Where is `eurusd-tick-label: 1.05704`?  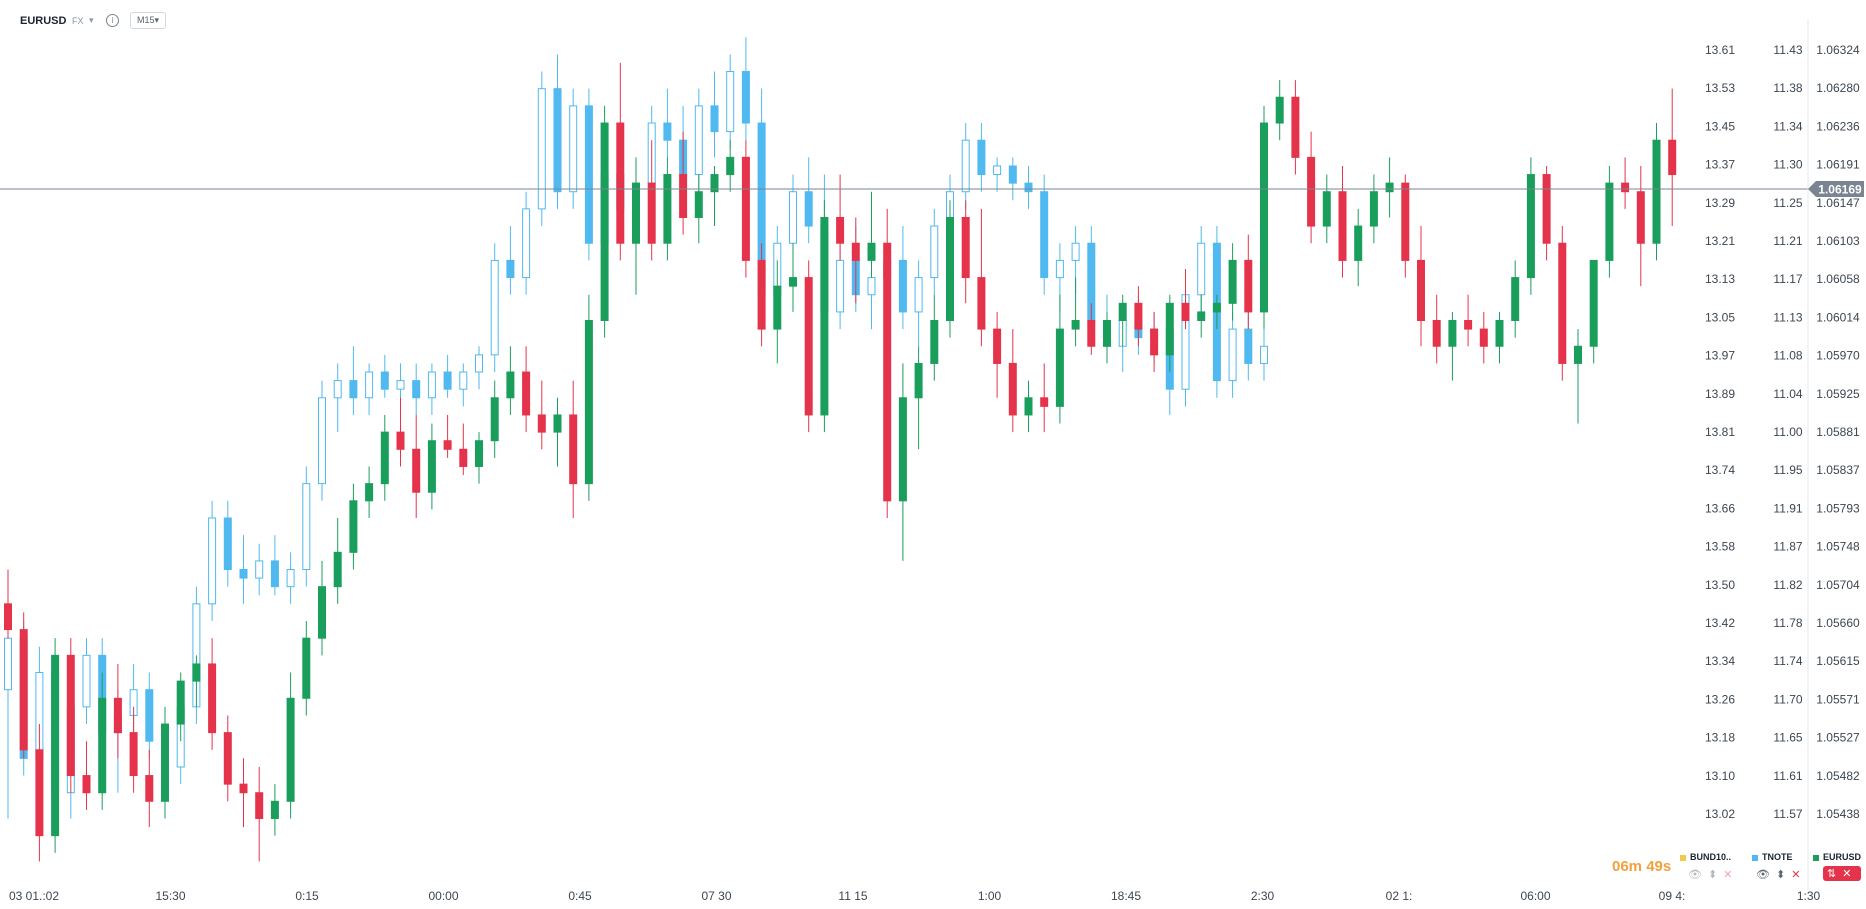
eurusd-tick-label: 1.05704 is located at coordinates (1838, 585).